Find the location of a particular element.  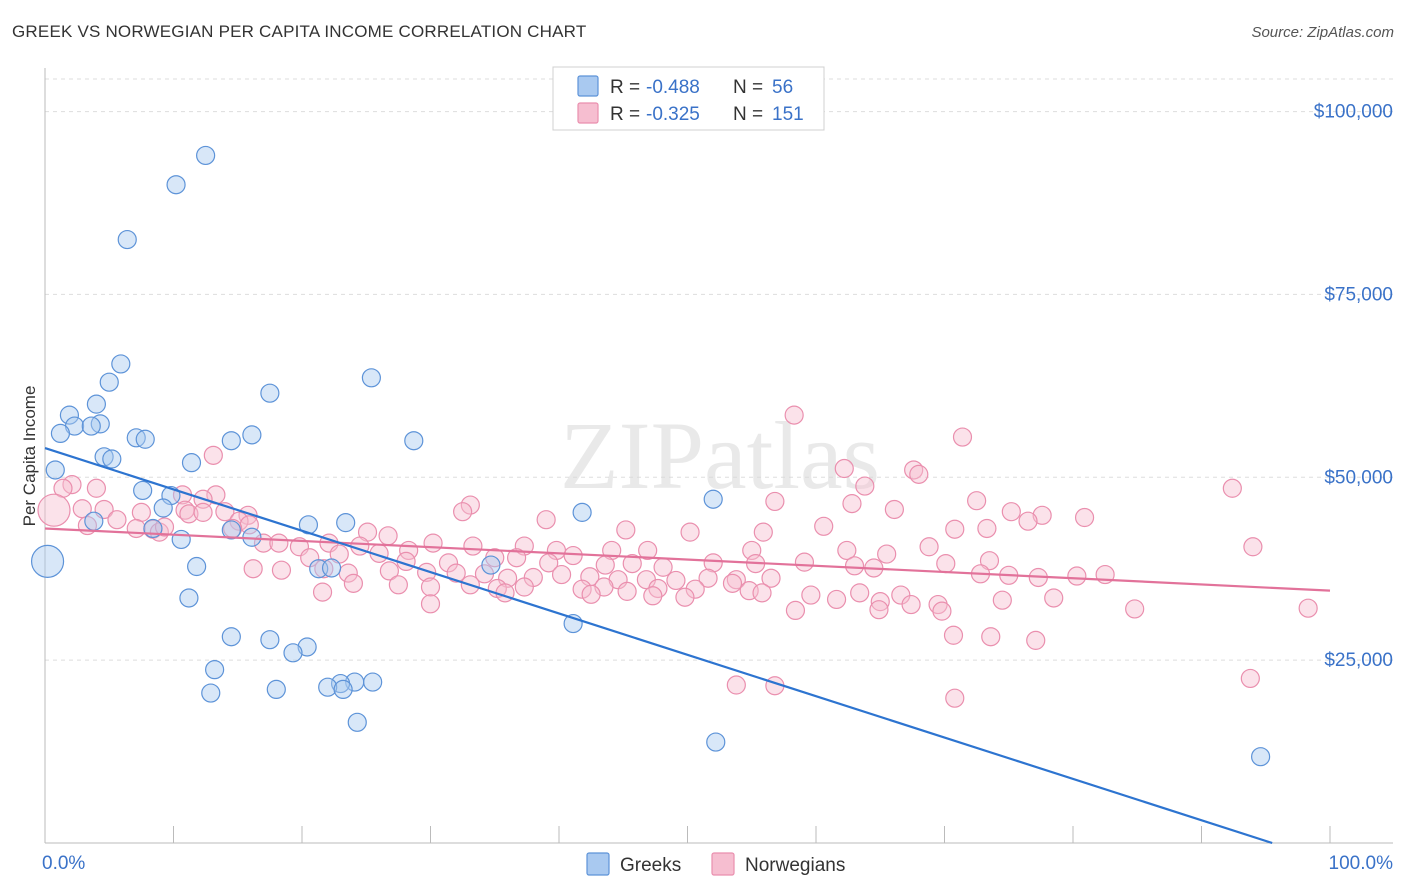

legend-label: Greeks is located at coordinates (650, 865).